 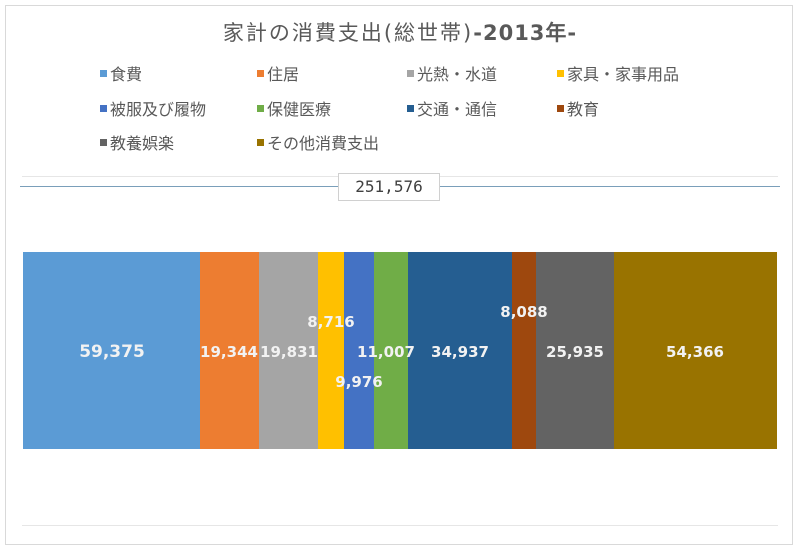 I want to click on legend-label: 保健医療, so click(x=299, y=109).